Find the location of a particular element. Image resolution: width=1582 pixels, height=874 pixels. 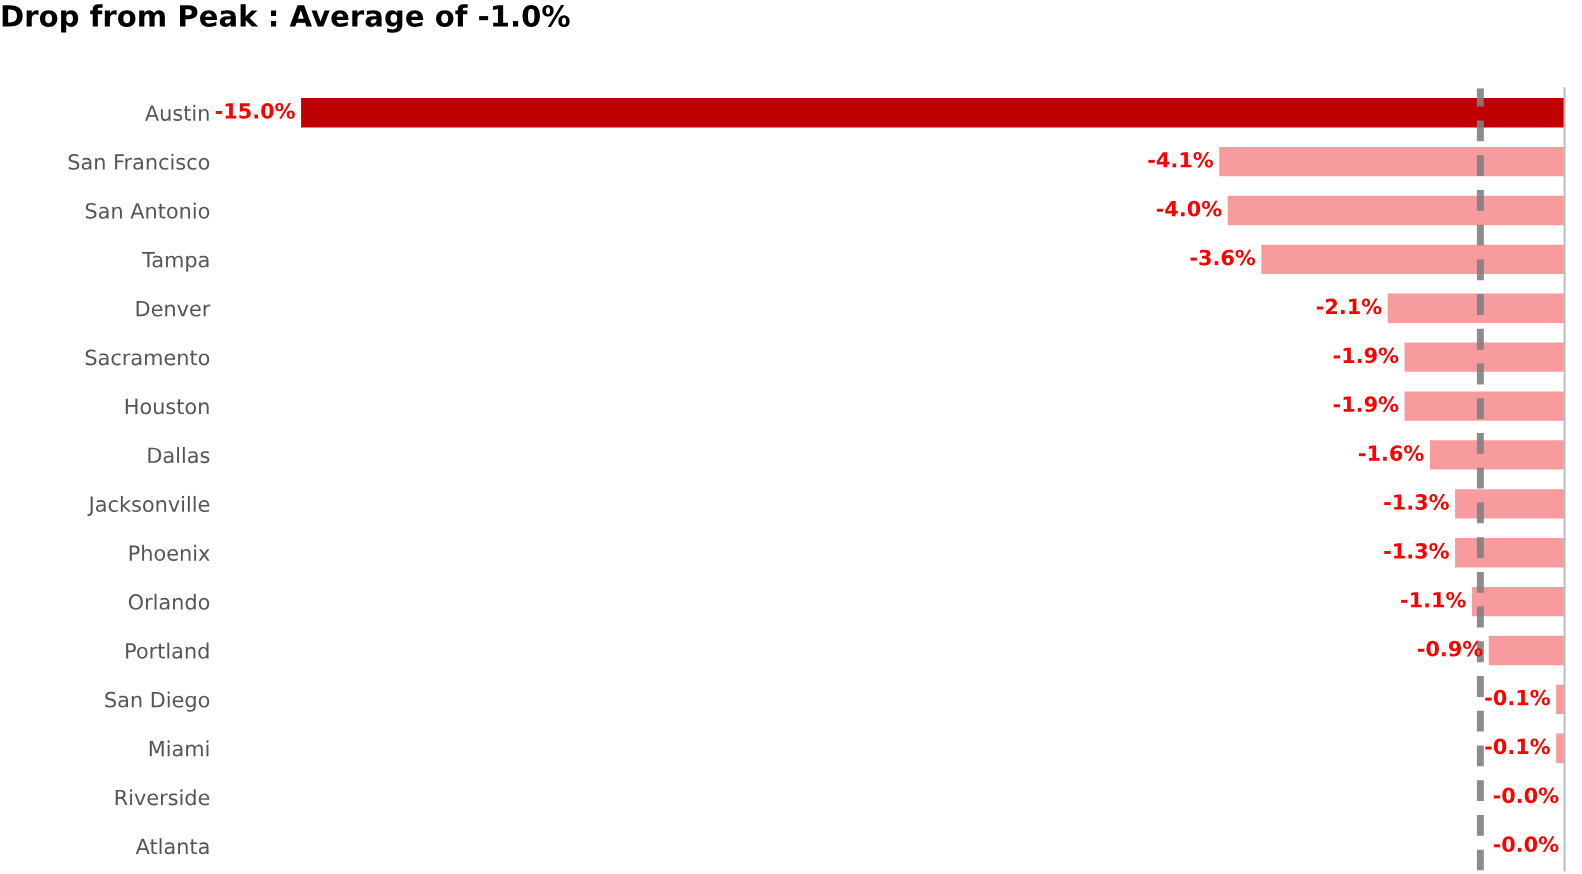

y-tick-label: Atlanta is located at coordinates (172, 846).